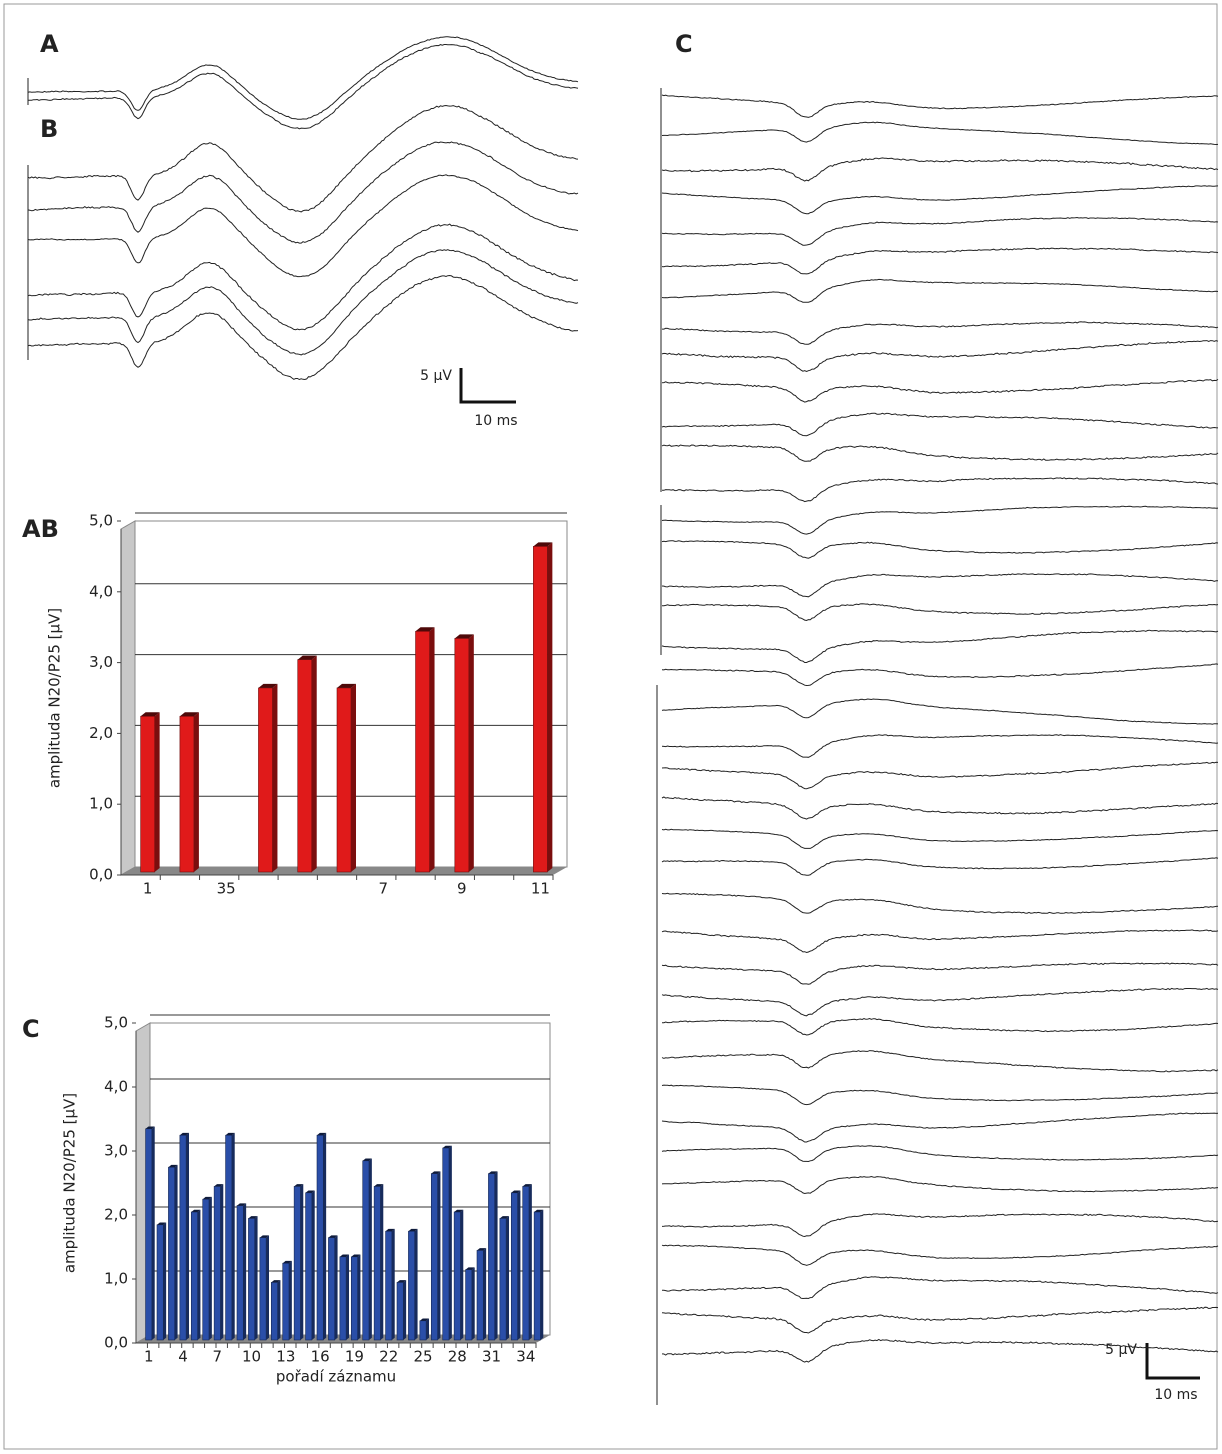  Describe the element at coordinates (540, 889) in the screenshot. I see `x-tick-label: 11` at that location.